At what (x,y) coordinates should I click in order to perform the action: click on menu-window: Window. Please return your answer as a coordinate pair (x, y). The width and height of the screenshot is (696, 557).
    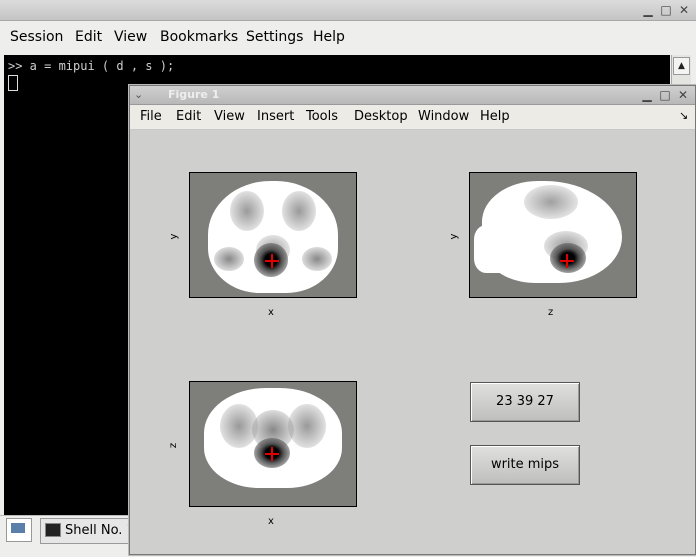
    Looking at the image, I should click on (444, 116).